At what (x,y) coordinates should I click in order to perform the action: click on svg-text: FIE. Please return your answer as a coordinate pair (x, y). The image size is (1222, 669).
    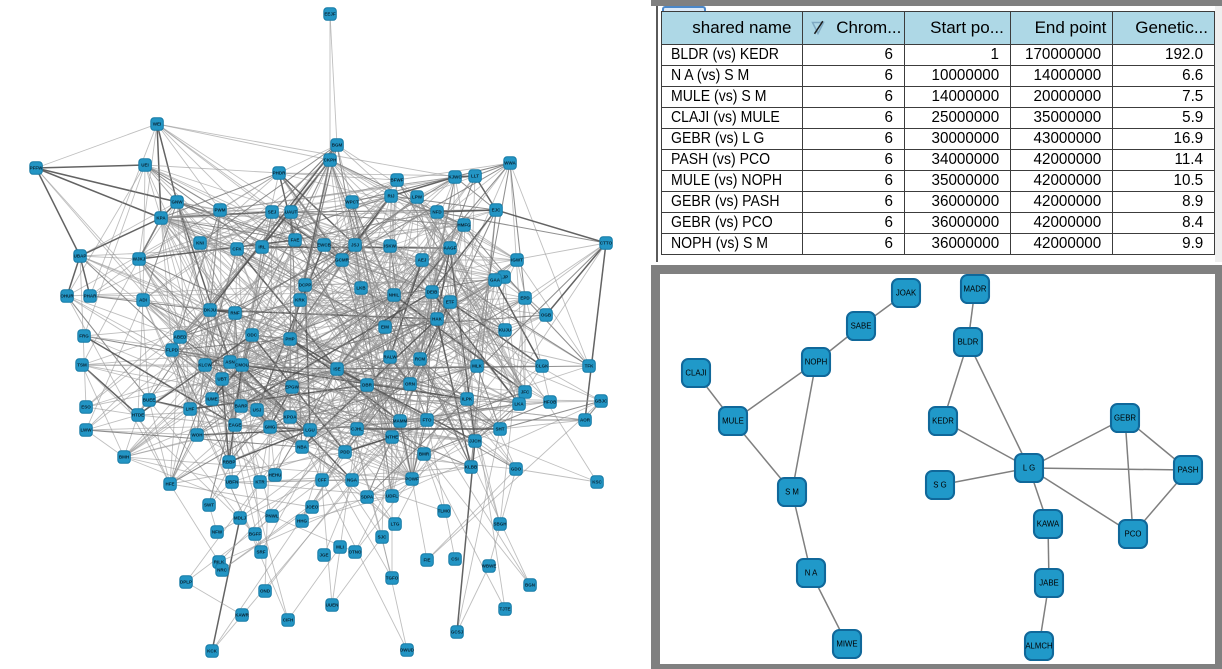
    Looking at the image, I should click on (426, 560).